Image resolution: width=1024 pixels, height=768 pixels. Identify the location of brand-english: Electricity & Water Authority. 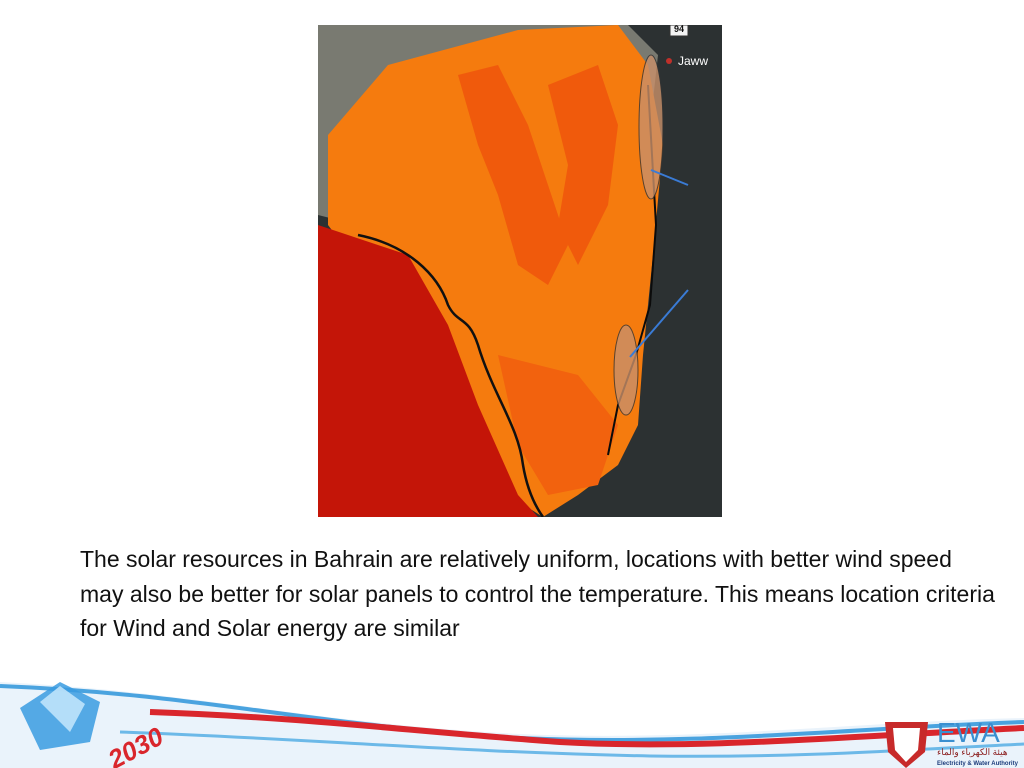
(978, 764).